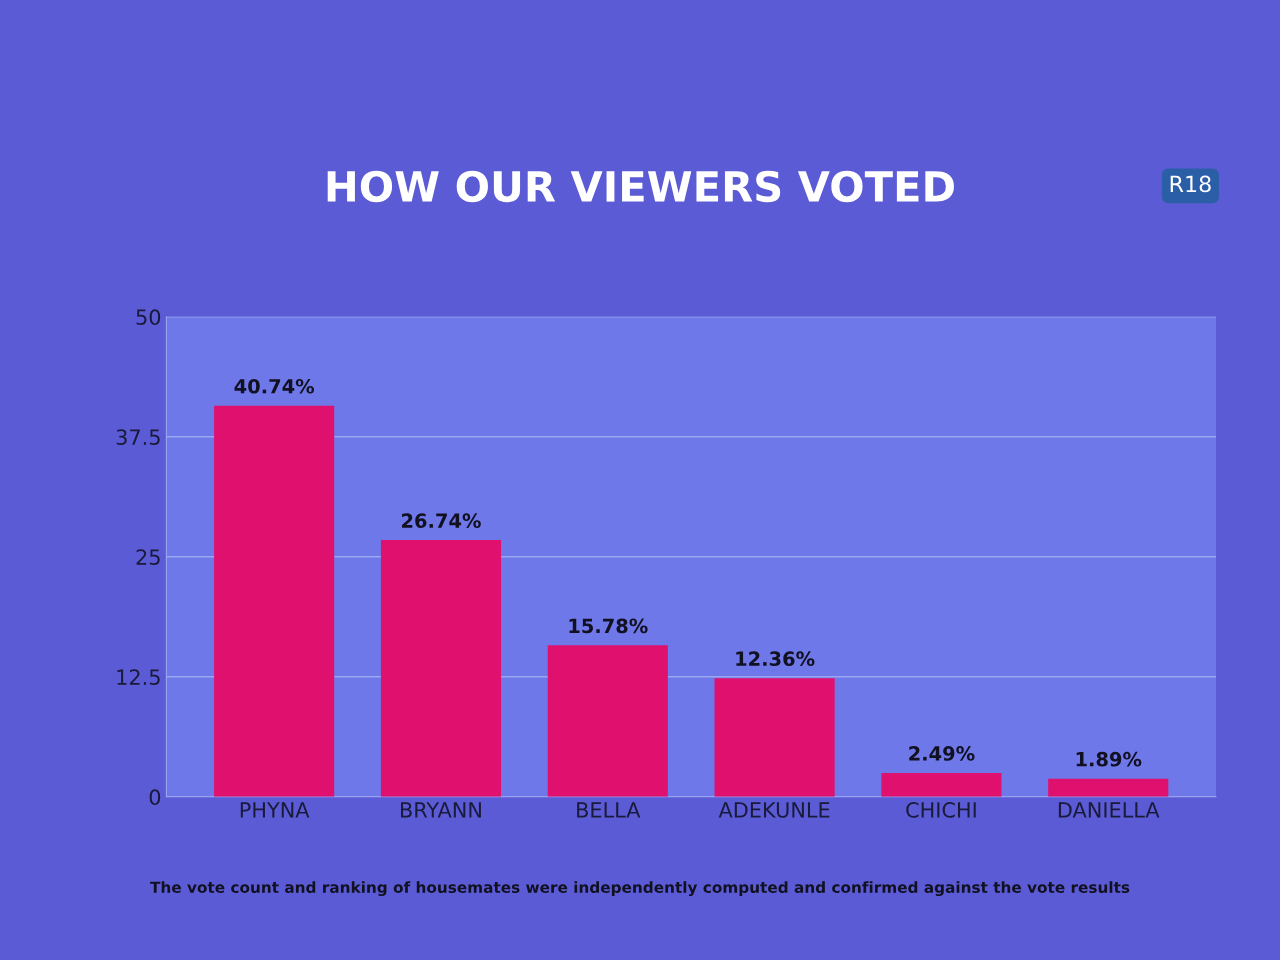  What do you see at coordinates (640, 889) in the screenshot?
I see `text: The vote count and ranking of housemates were independently computed and confirmed against the vote results` at bounding box center [640, 889].